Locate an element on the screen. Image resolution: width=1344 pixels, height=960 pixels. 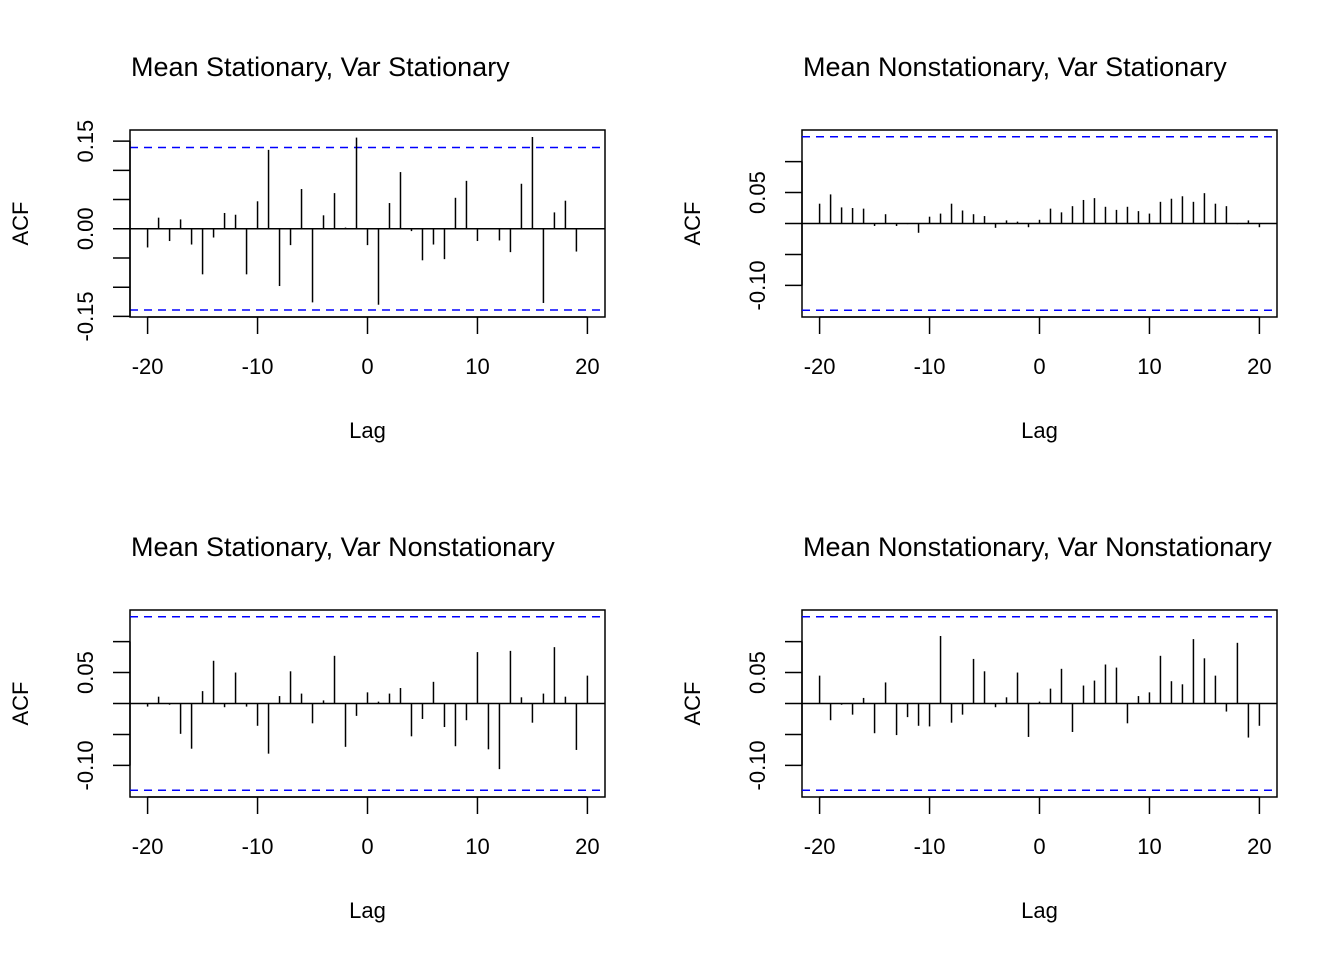
panel-title: Mean Stationary, Var Nonstationary is located at coordinates (343, 547).